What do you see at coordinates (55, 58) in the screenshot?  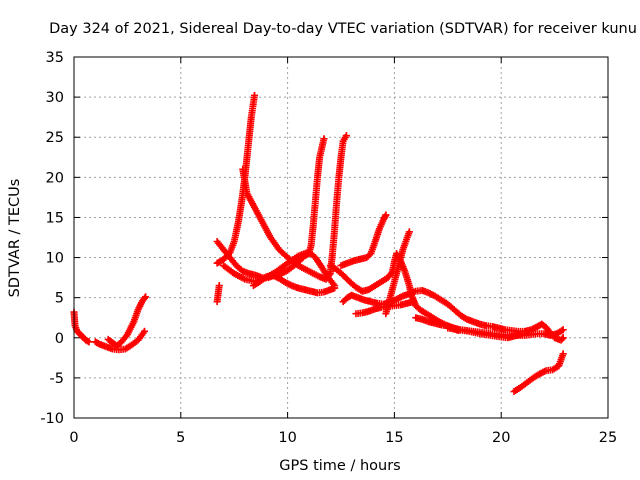 I see `y-tick-label: 35` at bounding box center [55, 58].